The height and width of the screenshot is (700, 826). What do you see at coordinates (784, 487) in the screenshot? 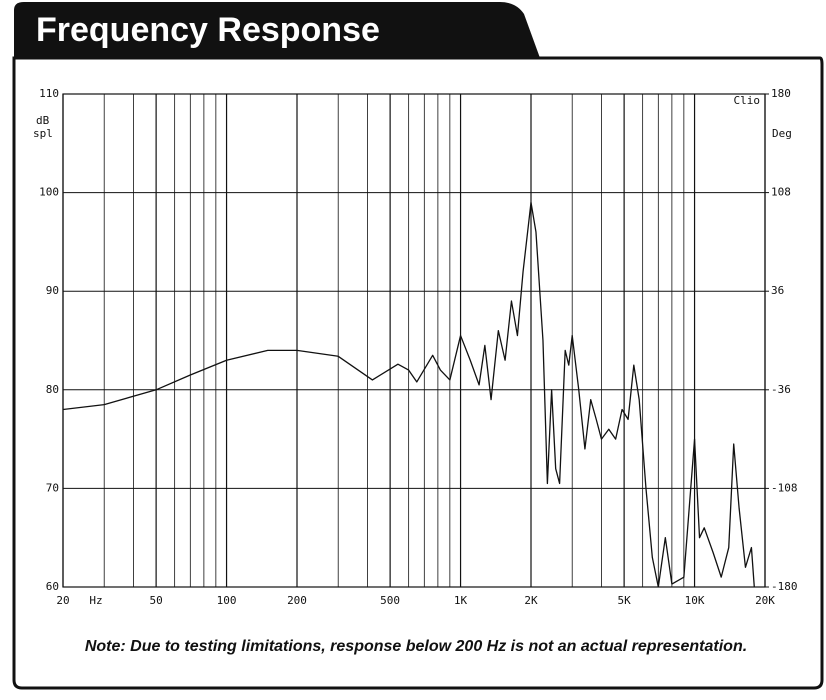
I see `y2-tick-label: -108` at bounding box center [784, 487].